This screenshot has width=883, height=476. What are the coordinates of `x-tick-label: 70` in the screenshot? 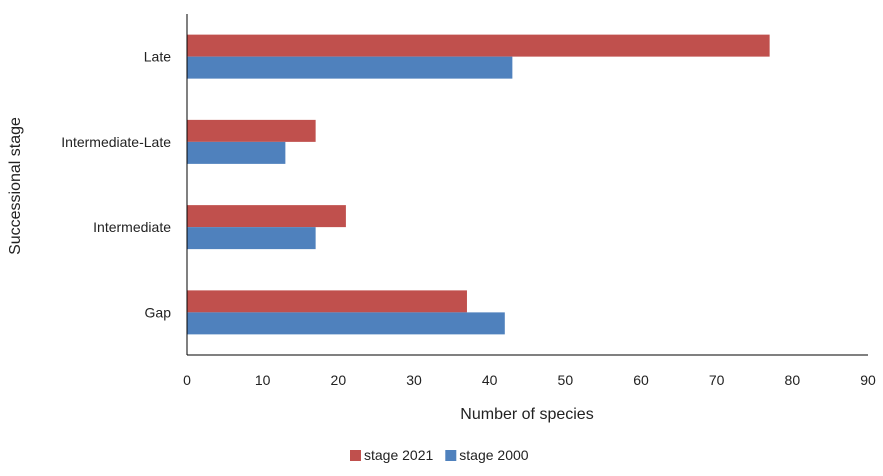 It's located at (717, 380).